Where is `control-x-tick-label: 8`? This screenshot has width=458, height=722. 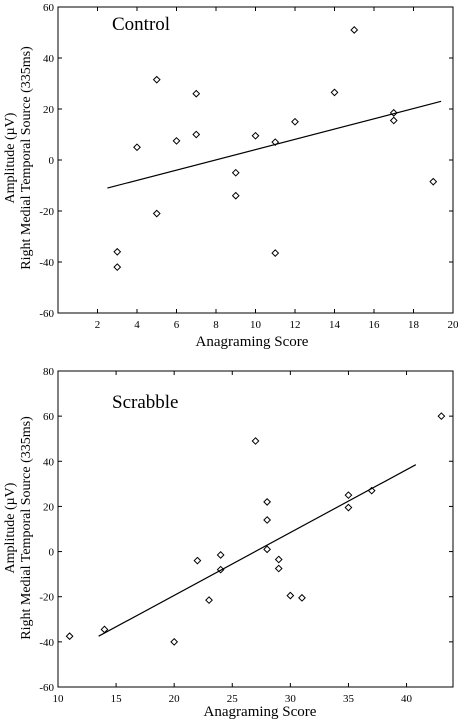
control-x-tick-label: 8 is located at coordinates (216, 325).